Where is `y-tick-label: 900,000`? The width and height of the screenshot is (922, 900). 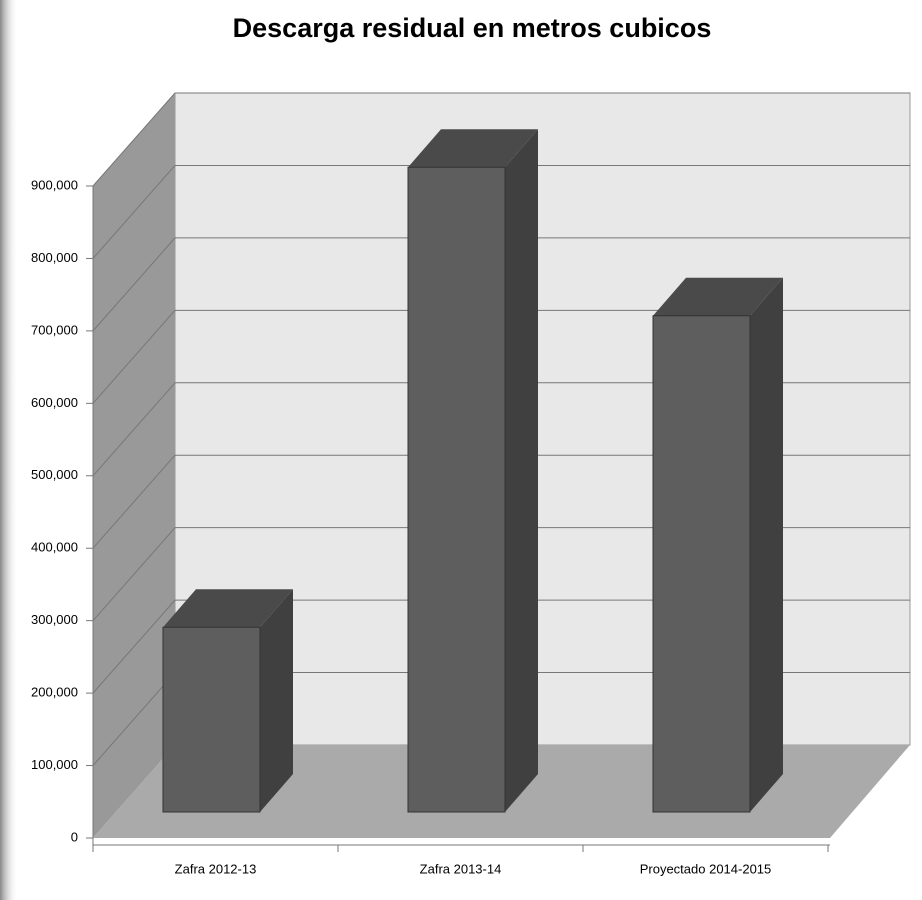
y-tick-label: 900,000 is located at coordinates (54, 184).